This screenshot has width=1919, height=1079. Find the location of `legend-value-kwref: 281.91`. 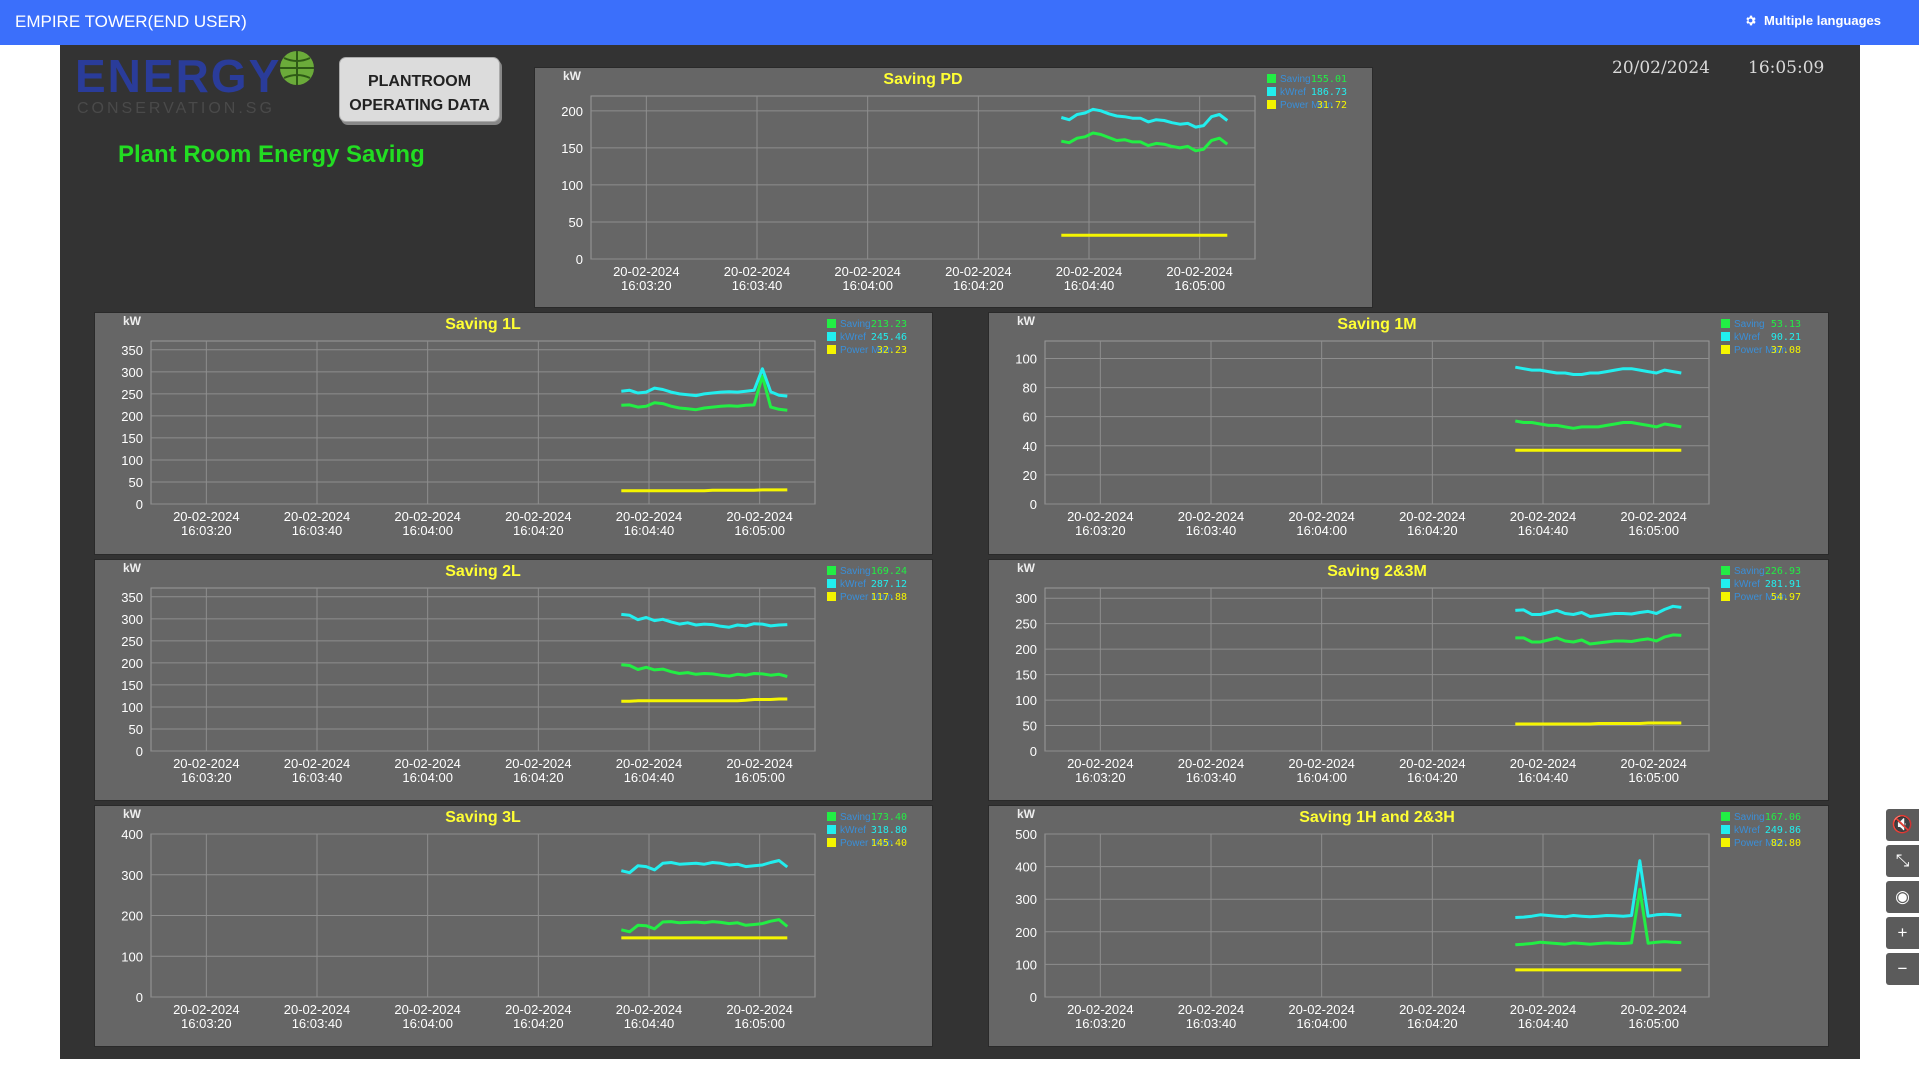

legend-value-kwref: 281.91 is located at coordinates (1783, 584).